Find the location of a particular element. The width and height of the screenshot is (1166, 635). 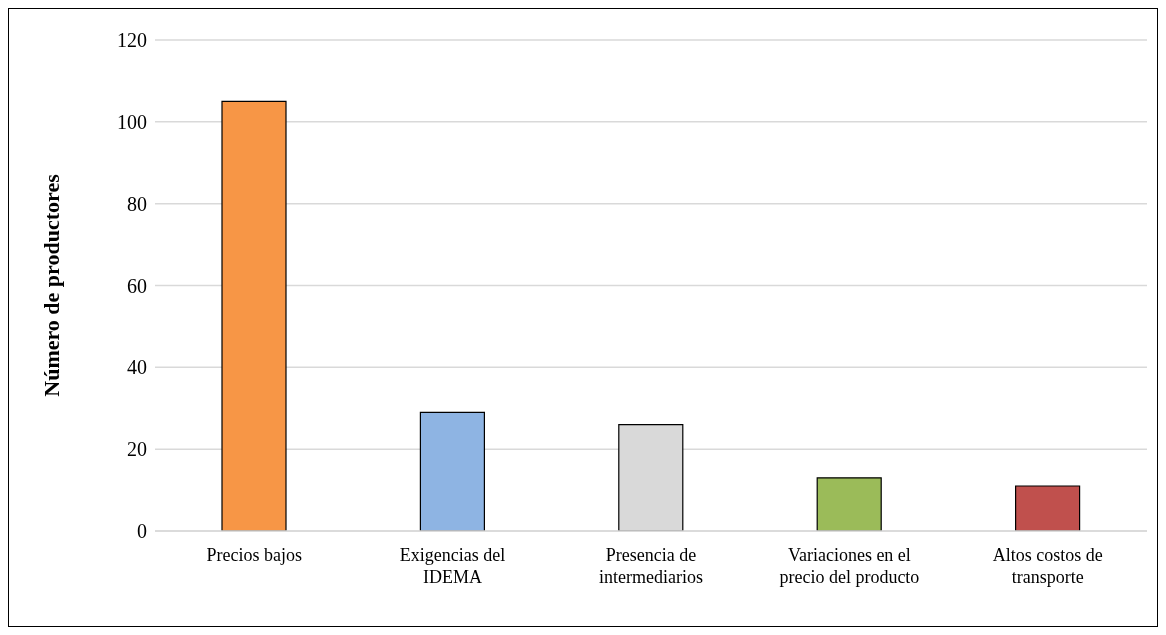

y-tick-label: 60 is located at coordinates (137, 285).